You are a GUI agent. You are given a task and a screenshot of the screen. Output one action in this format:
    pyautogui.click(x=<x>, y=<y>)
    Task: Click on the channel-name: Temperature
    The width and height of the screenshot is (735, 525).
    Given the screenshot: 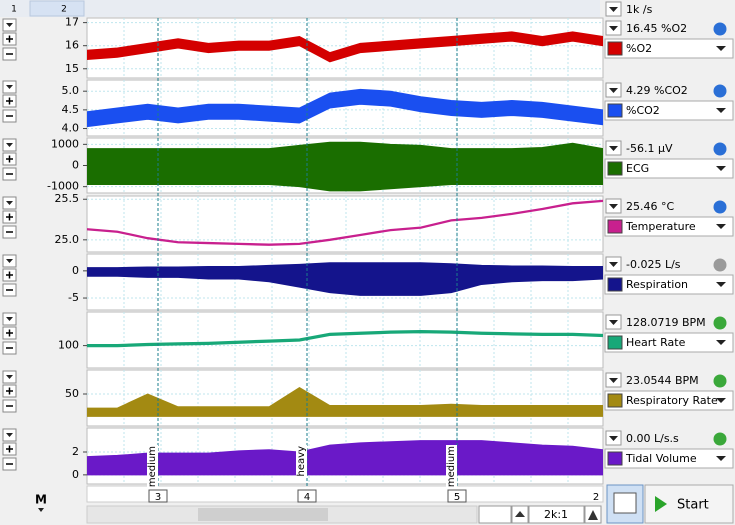 What is the action you would take?
    pyautogui.click(x=660, y=226)
    